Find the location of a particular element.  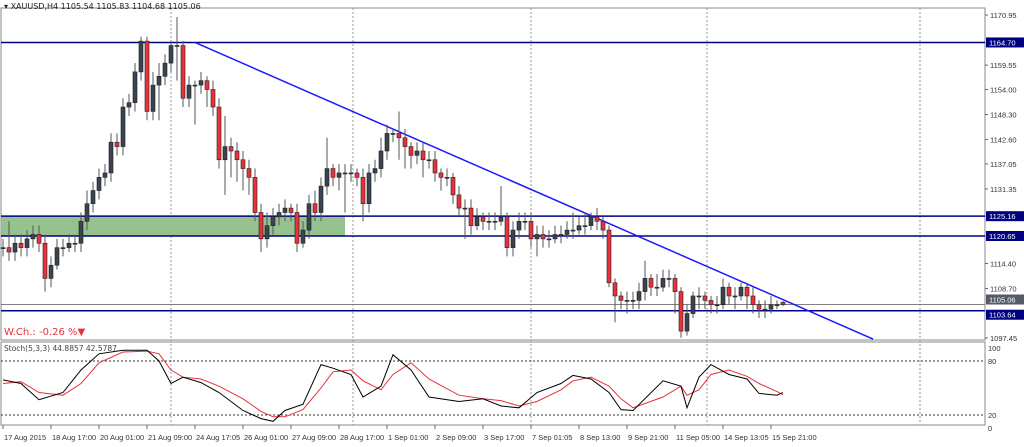

time-tick-label: 27 Aug 09:00 is located at coordinates (314, 437).